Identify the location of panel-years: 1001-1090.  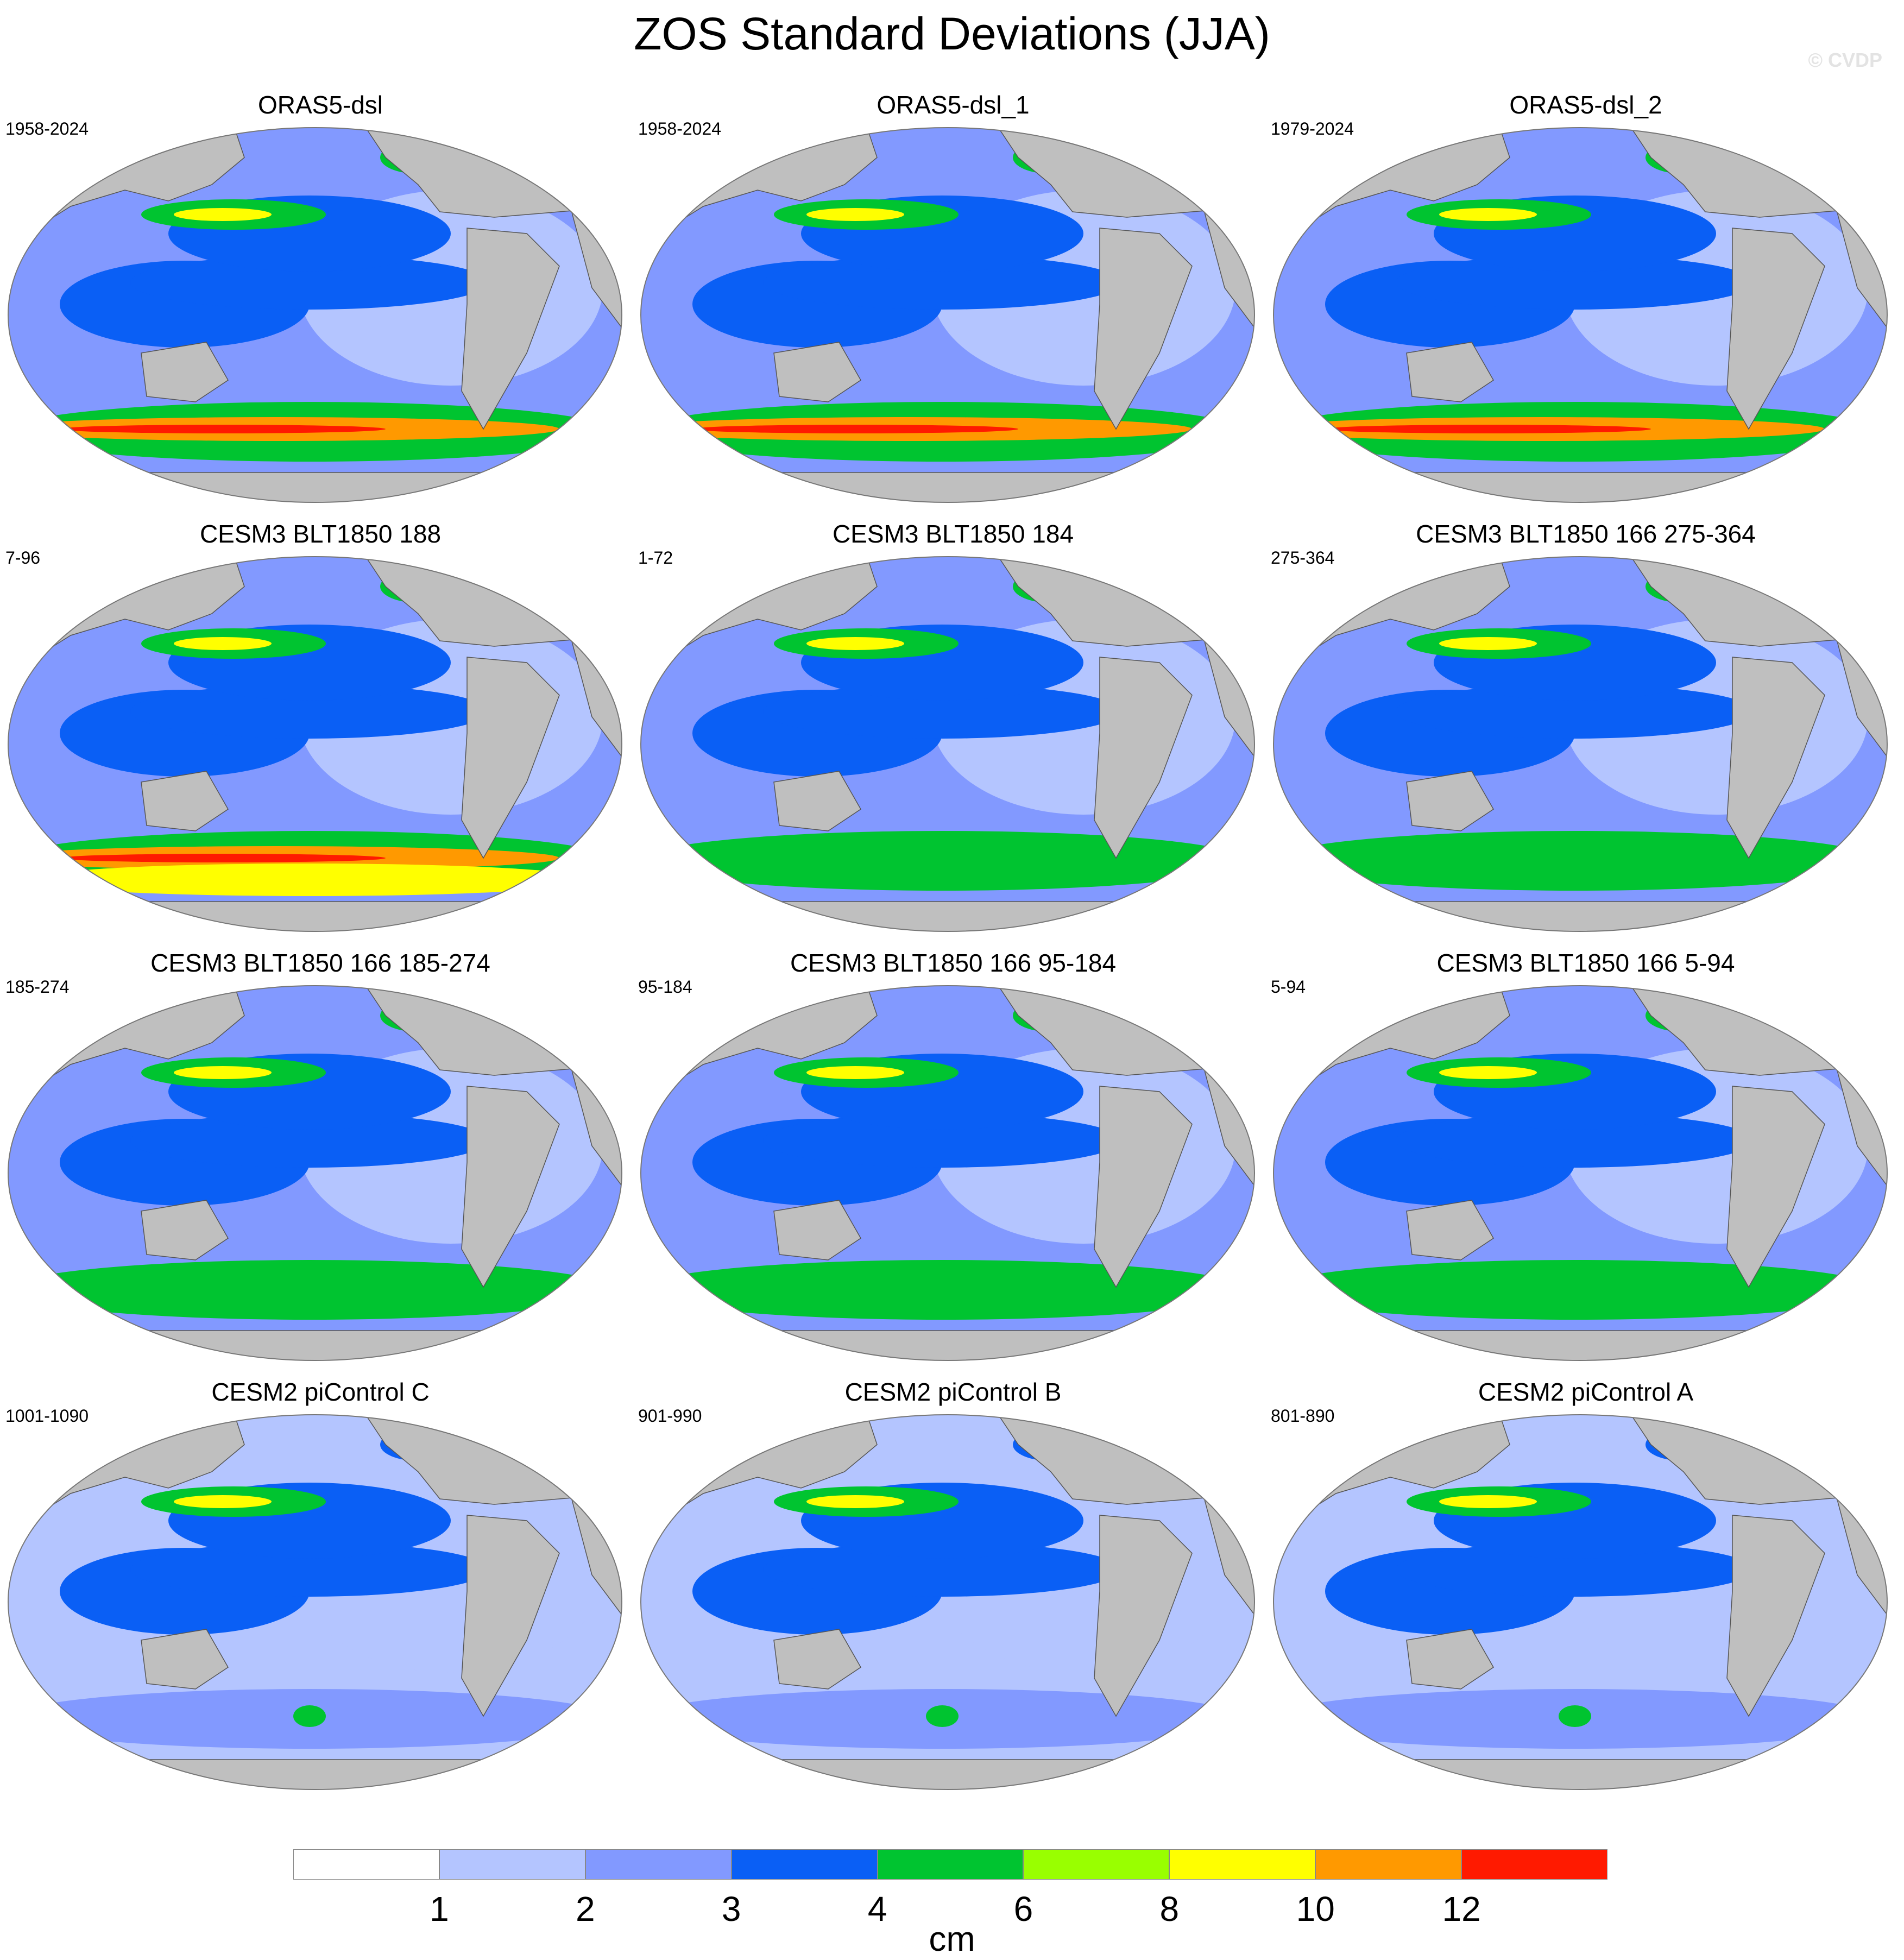
(47, 1416).